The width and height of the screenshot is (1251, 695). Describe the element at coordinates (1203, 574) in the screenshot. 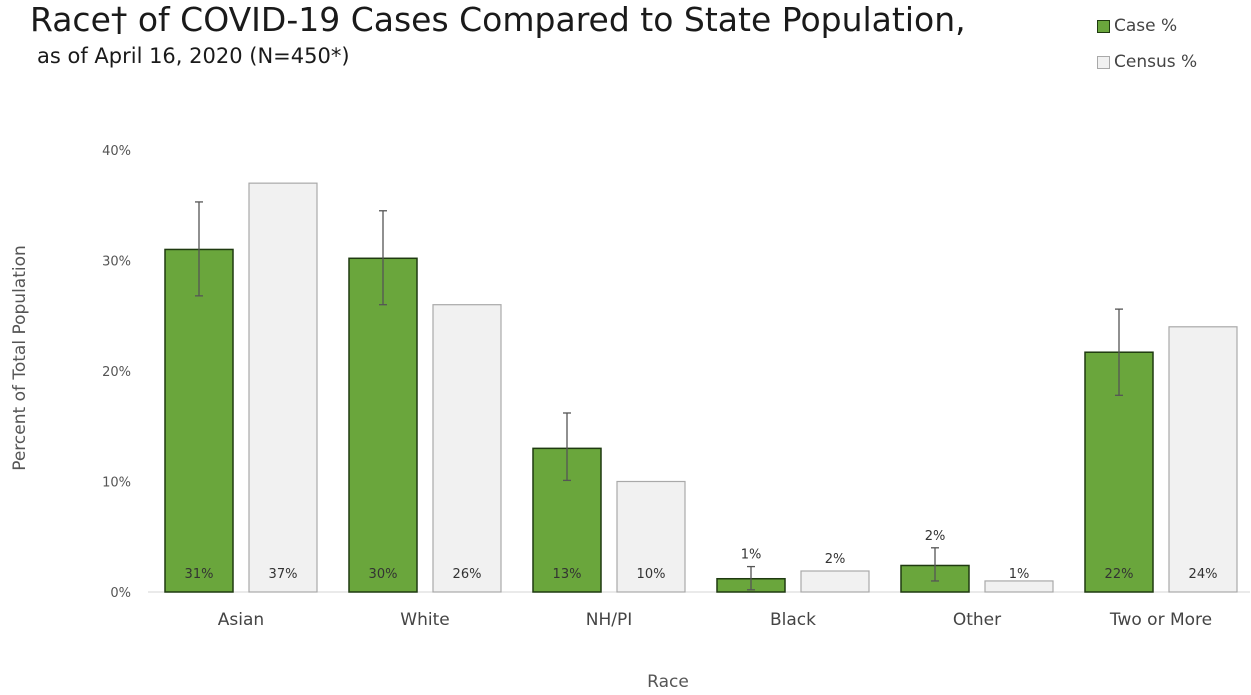

I see `data-label-census: 24%` at that location.